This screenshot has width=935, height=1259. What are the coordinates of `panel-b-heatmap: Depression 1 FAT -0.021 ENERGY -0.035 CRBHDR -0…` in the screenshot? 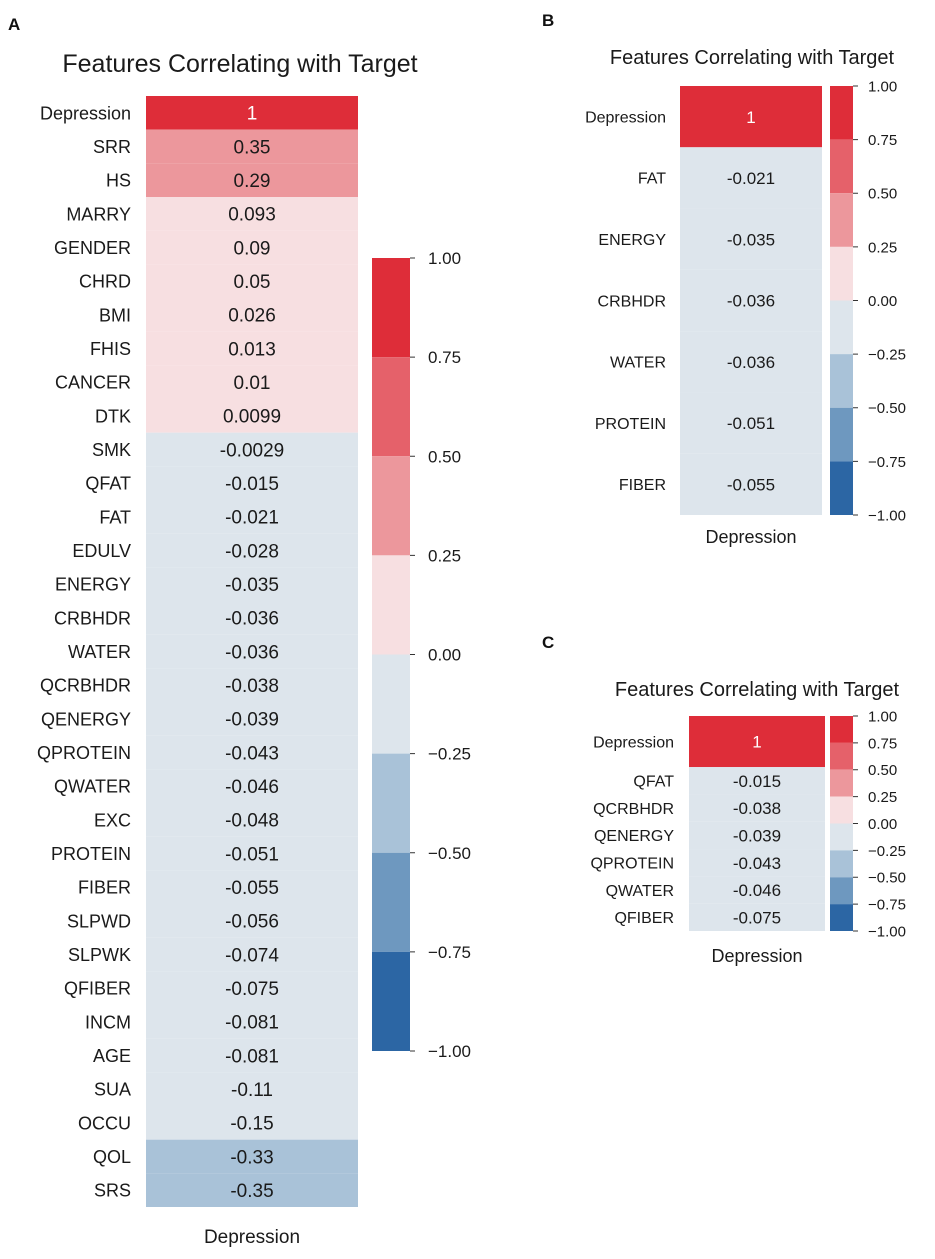 It's located at (703, 300).